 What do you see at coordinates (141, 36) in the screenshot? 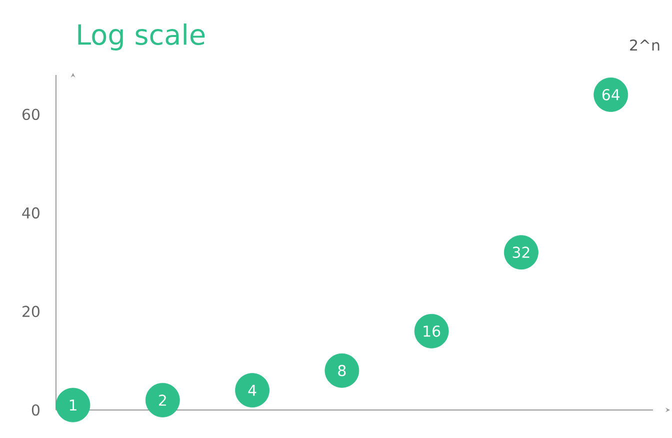
I see `chart-title: Log scale` at bounding box center [141, 36].